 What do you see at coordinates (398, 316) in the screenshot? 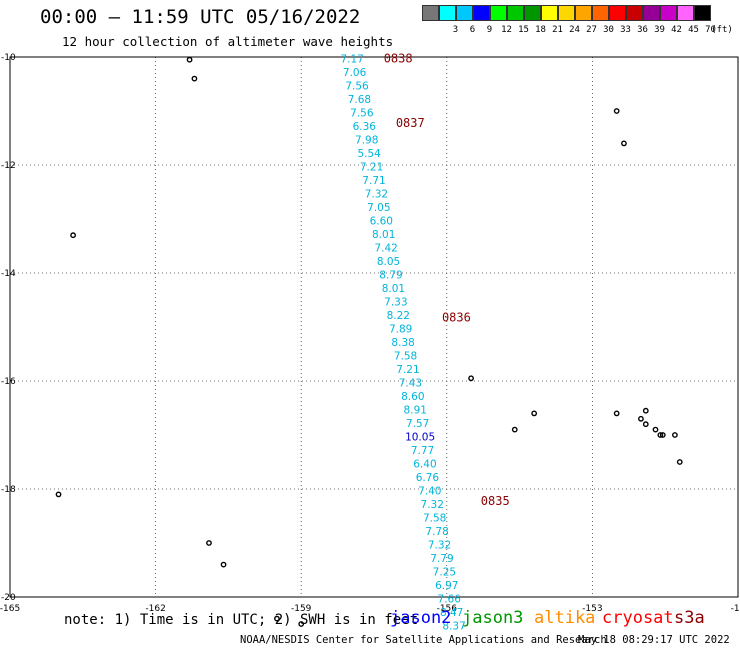
I see `wave-height-label: 8.22` at bounding box center [398, 316].